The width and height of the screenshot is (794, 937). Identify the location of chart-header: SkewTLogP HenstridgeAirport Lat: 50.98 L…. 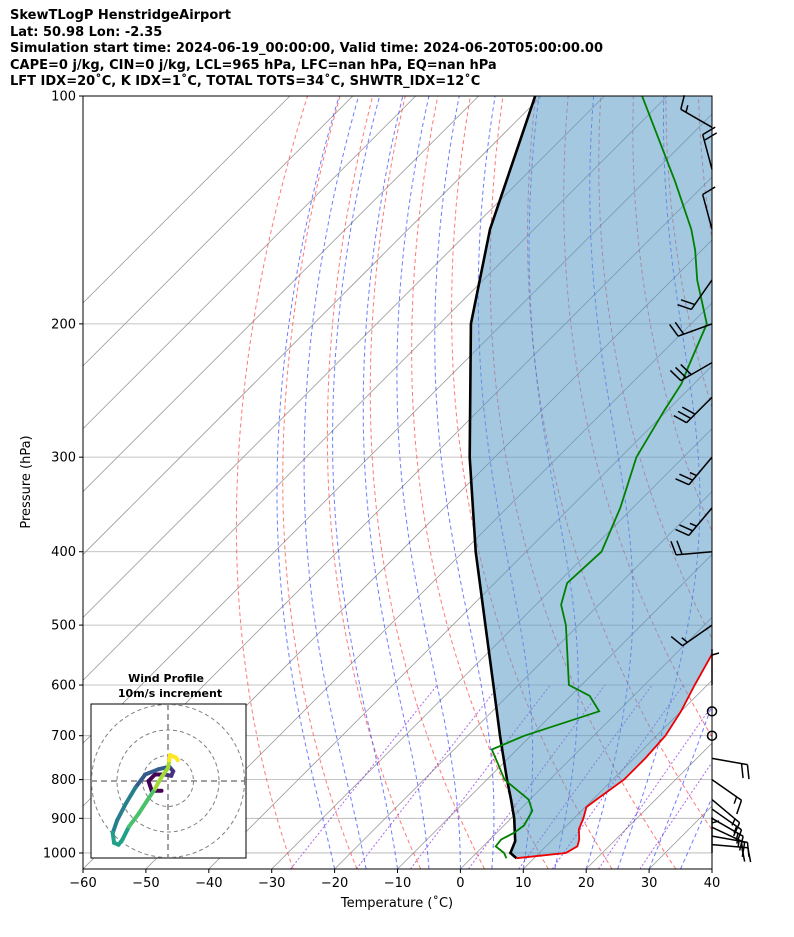
(306, 49).